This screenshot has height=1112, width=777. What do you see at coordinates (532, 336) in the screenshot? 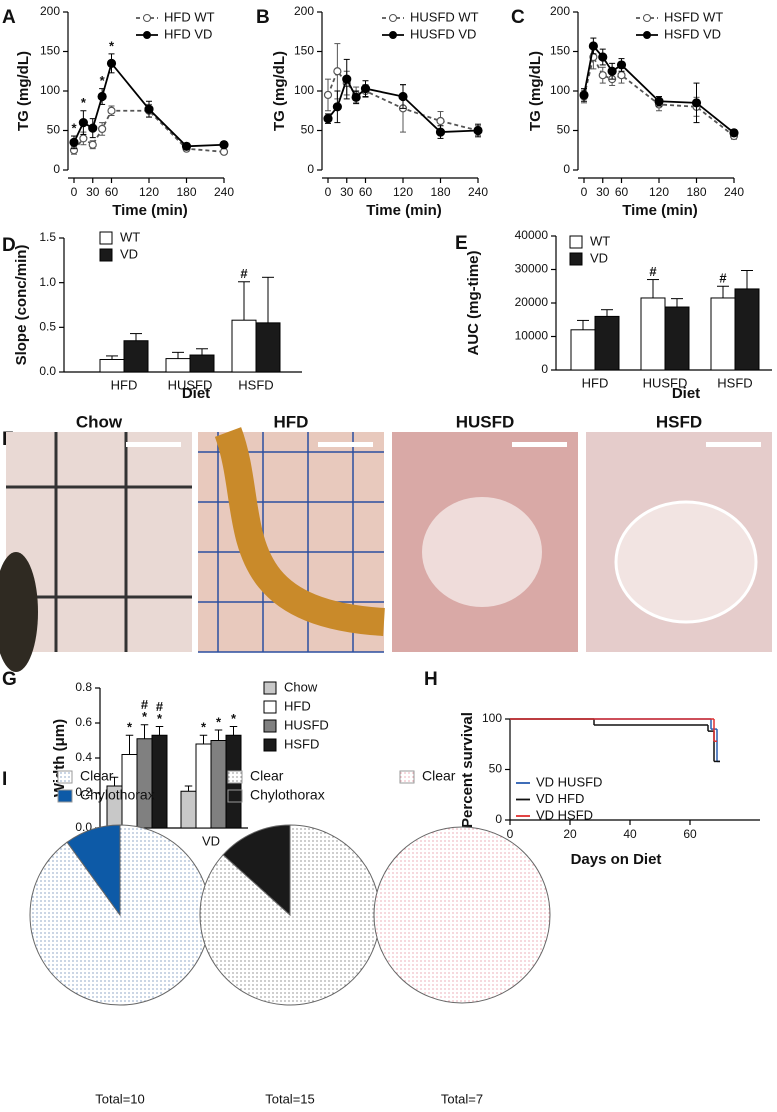
I see `y-tick-label: 10000` at bounding box center [532, 336].